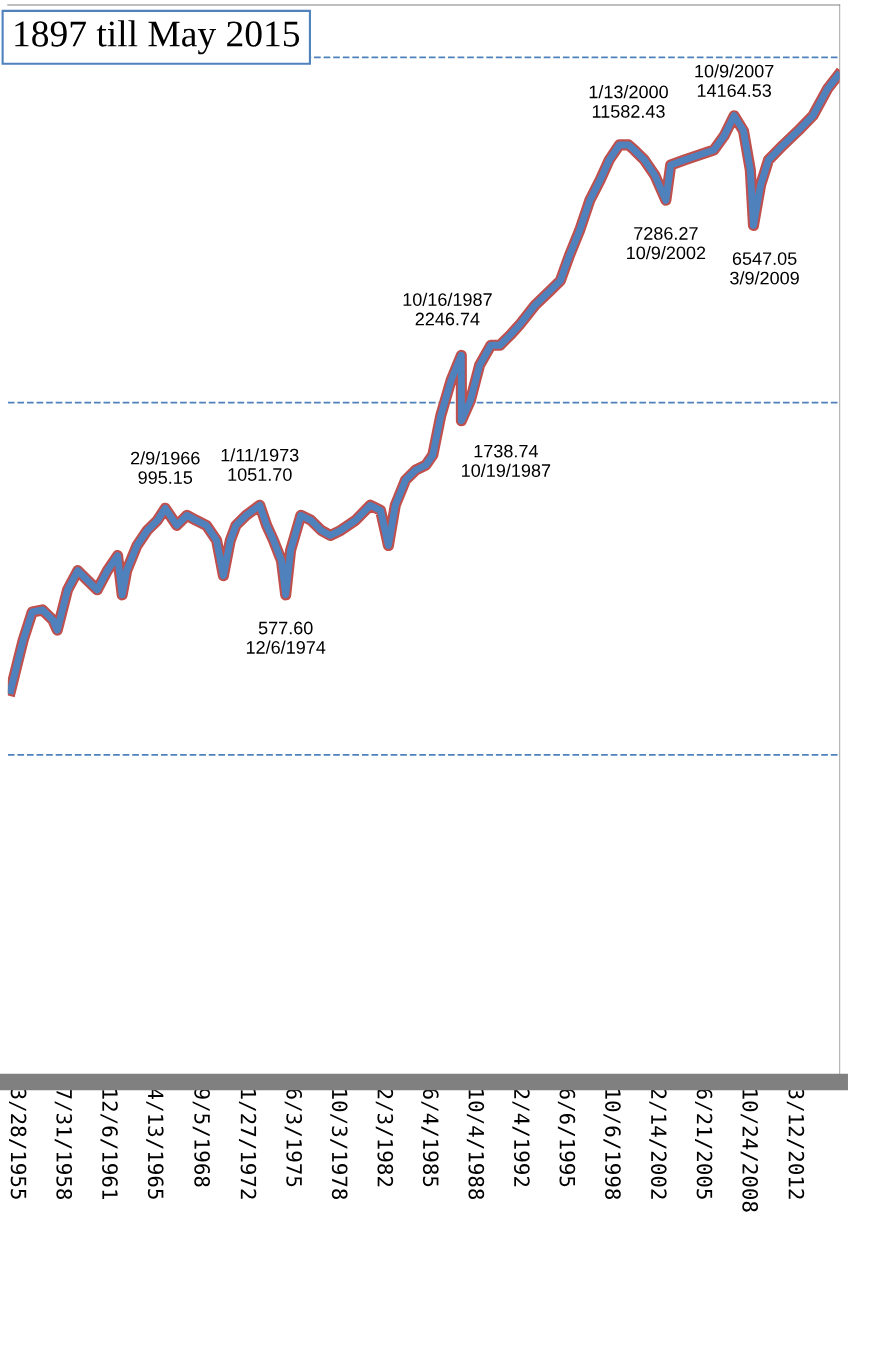 The width and height of the screenshot is (871, 1361). What do you see at coordinates (447, 309) in the screenshot?
I see `annotation: 10/16/1987 2246.74` at bounding box center [447, 309].